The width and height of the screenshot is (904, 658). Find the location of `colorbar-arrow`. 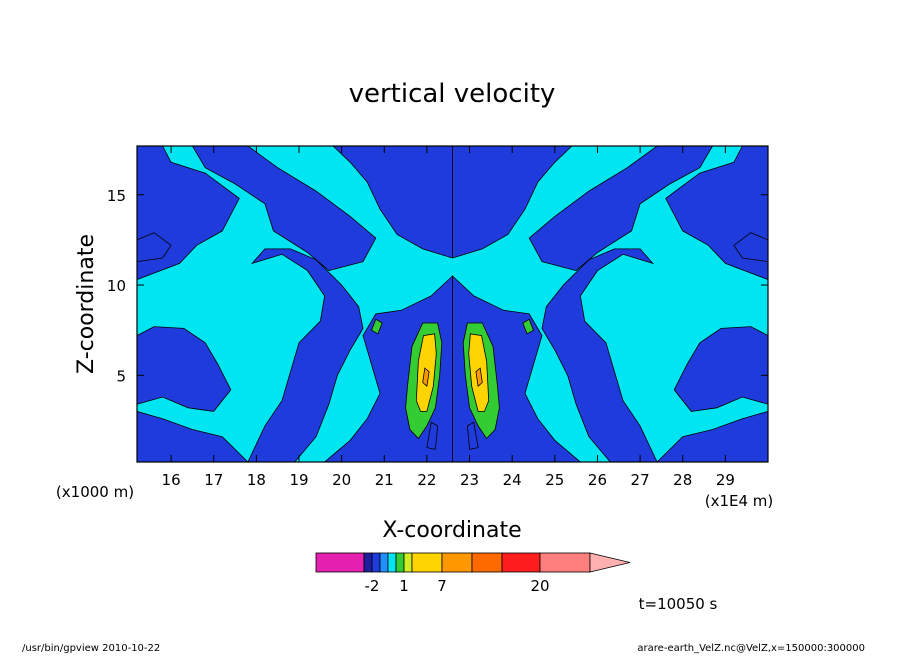

colorbar-arrow is located at coordinates (610, 562).